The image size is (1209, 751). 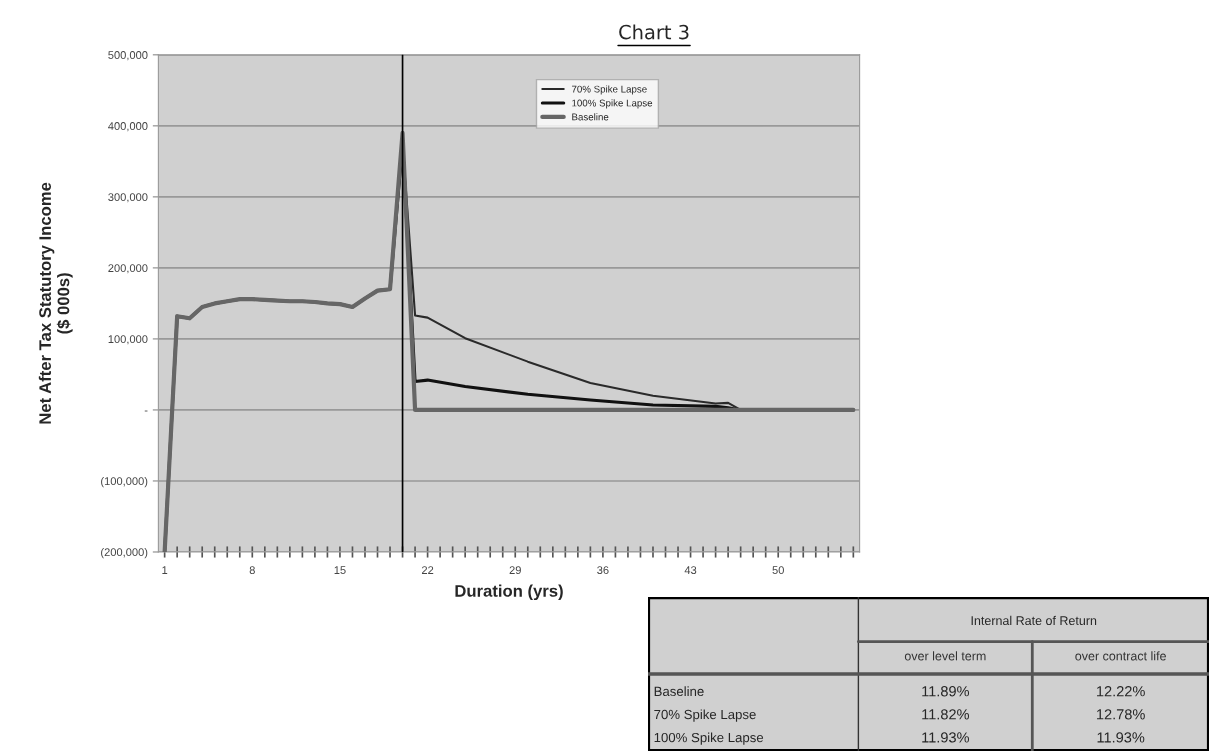 I want to click on y-tick-label: 200,000, so click(x=128, y=269).